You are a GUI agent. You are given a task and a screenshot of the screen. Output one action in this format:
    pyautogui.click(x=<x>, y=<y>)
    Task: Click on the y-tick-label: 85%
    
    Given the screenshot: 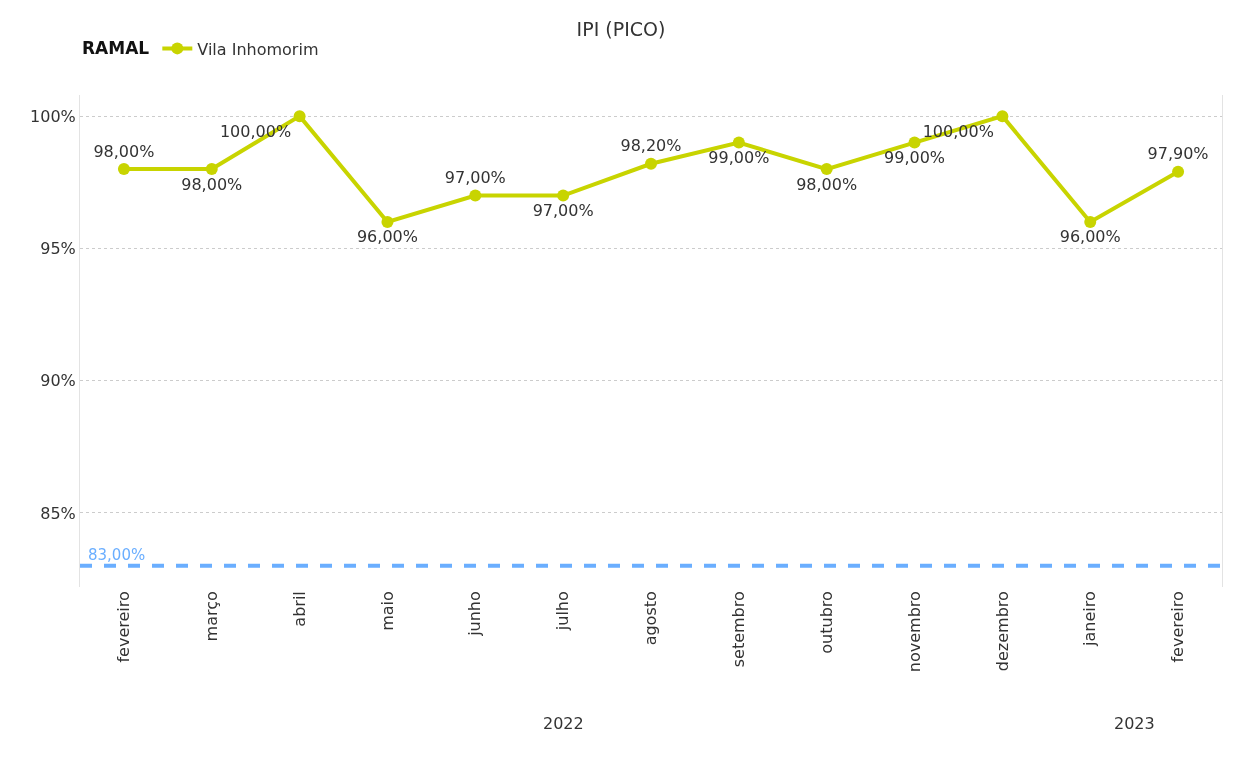 What is the action you would take?
    pyautogui.click(x=58, y=513)
    